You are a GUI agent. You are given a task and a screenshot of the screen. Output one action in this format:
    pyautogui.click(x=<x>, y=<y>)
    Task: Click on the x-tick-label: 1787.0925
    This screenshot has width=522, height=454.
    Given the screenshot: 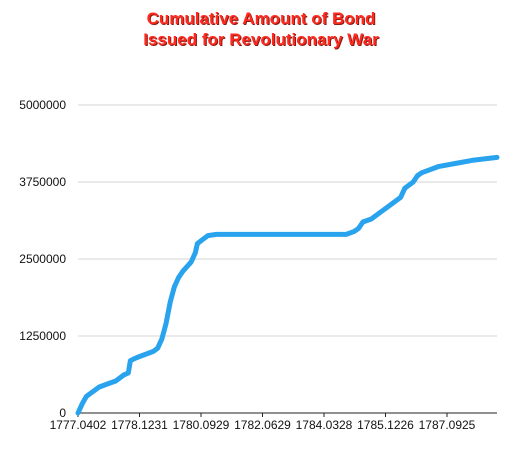 What is the action you would take?
    pyautogui.click(x=447, y=425)
    